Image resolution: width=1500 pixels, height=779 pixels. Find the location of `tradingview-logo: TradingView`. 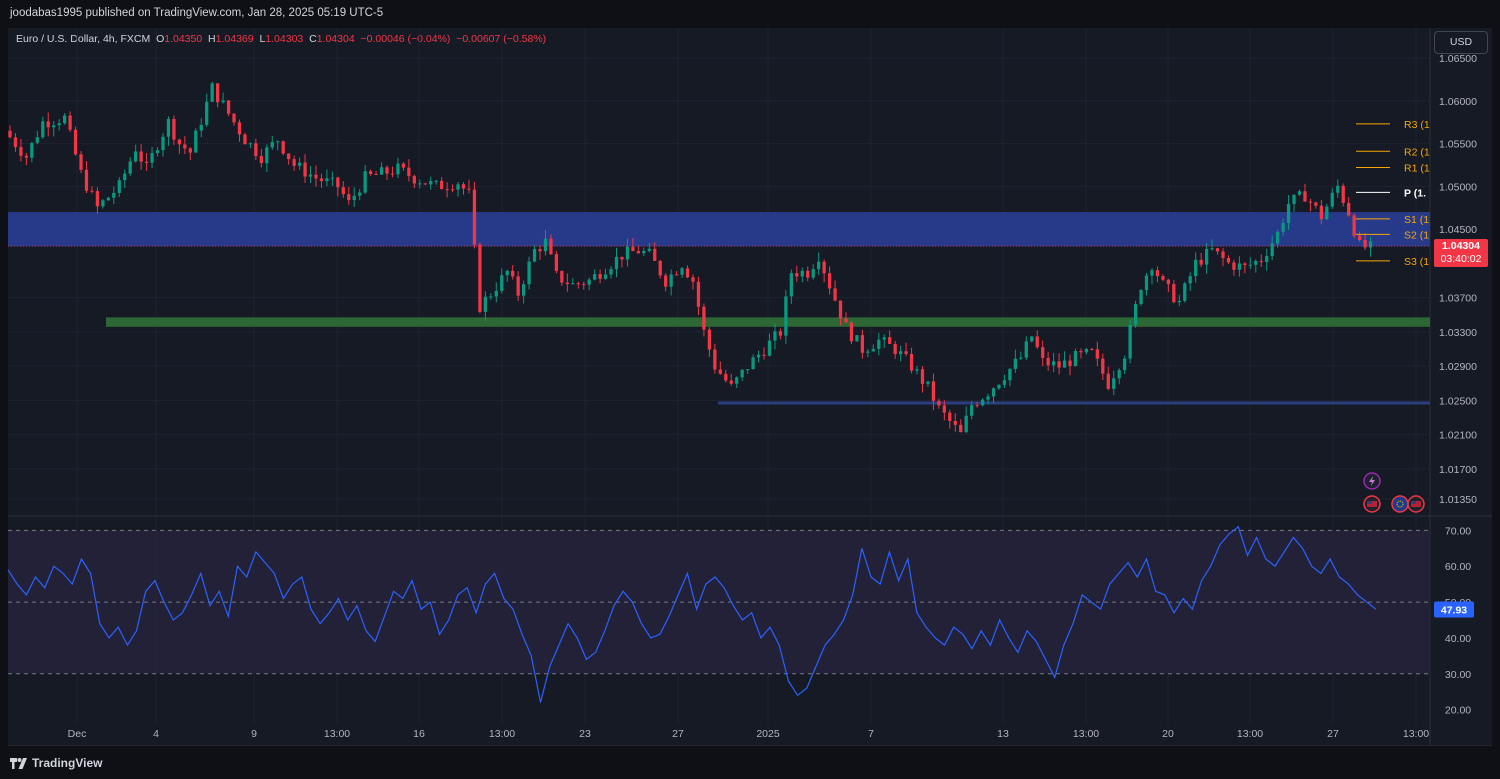

tradingview-logo: TradingView is located at coordinates (56, 763).